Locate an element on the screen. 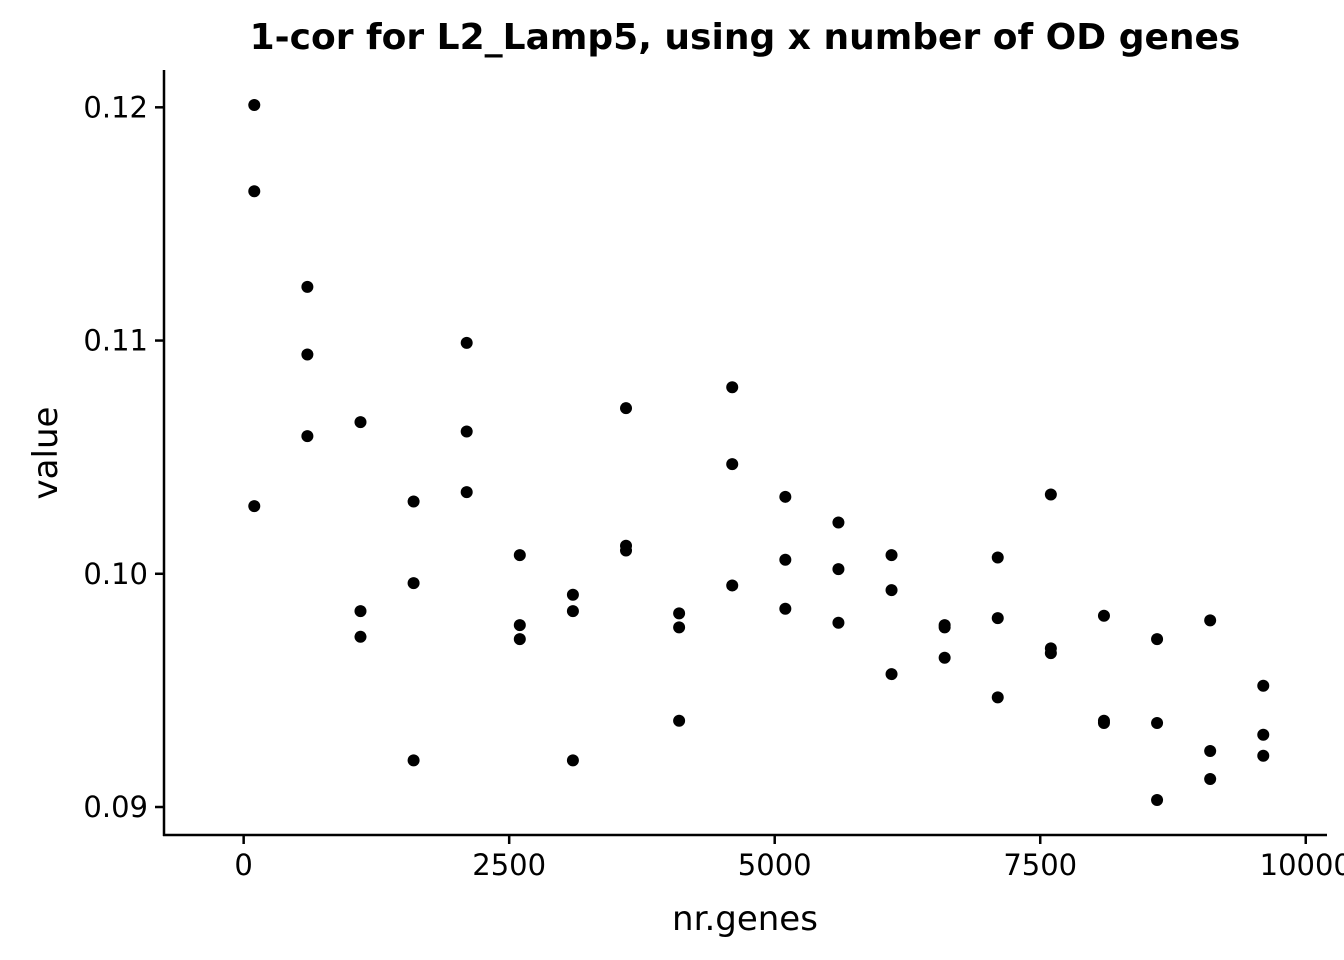 The height and width of the screenshot is (960, 1344). y-tick-label: 0.11 is located at coordinates (115, 341).